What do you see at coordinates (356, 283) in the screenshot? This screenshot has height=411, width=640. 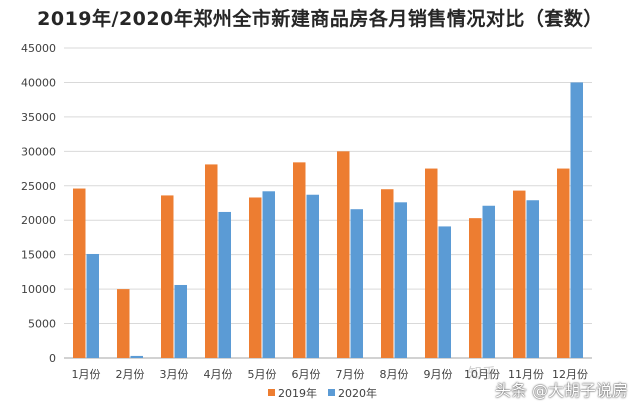 I see `bar-2020年-7月份` at bounding box center [356, 283].